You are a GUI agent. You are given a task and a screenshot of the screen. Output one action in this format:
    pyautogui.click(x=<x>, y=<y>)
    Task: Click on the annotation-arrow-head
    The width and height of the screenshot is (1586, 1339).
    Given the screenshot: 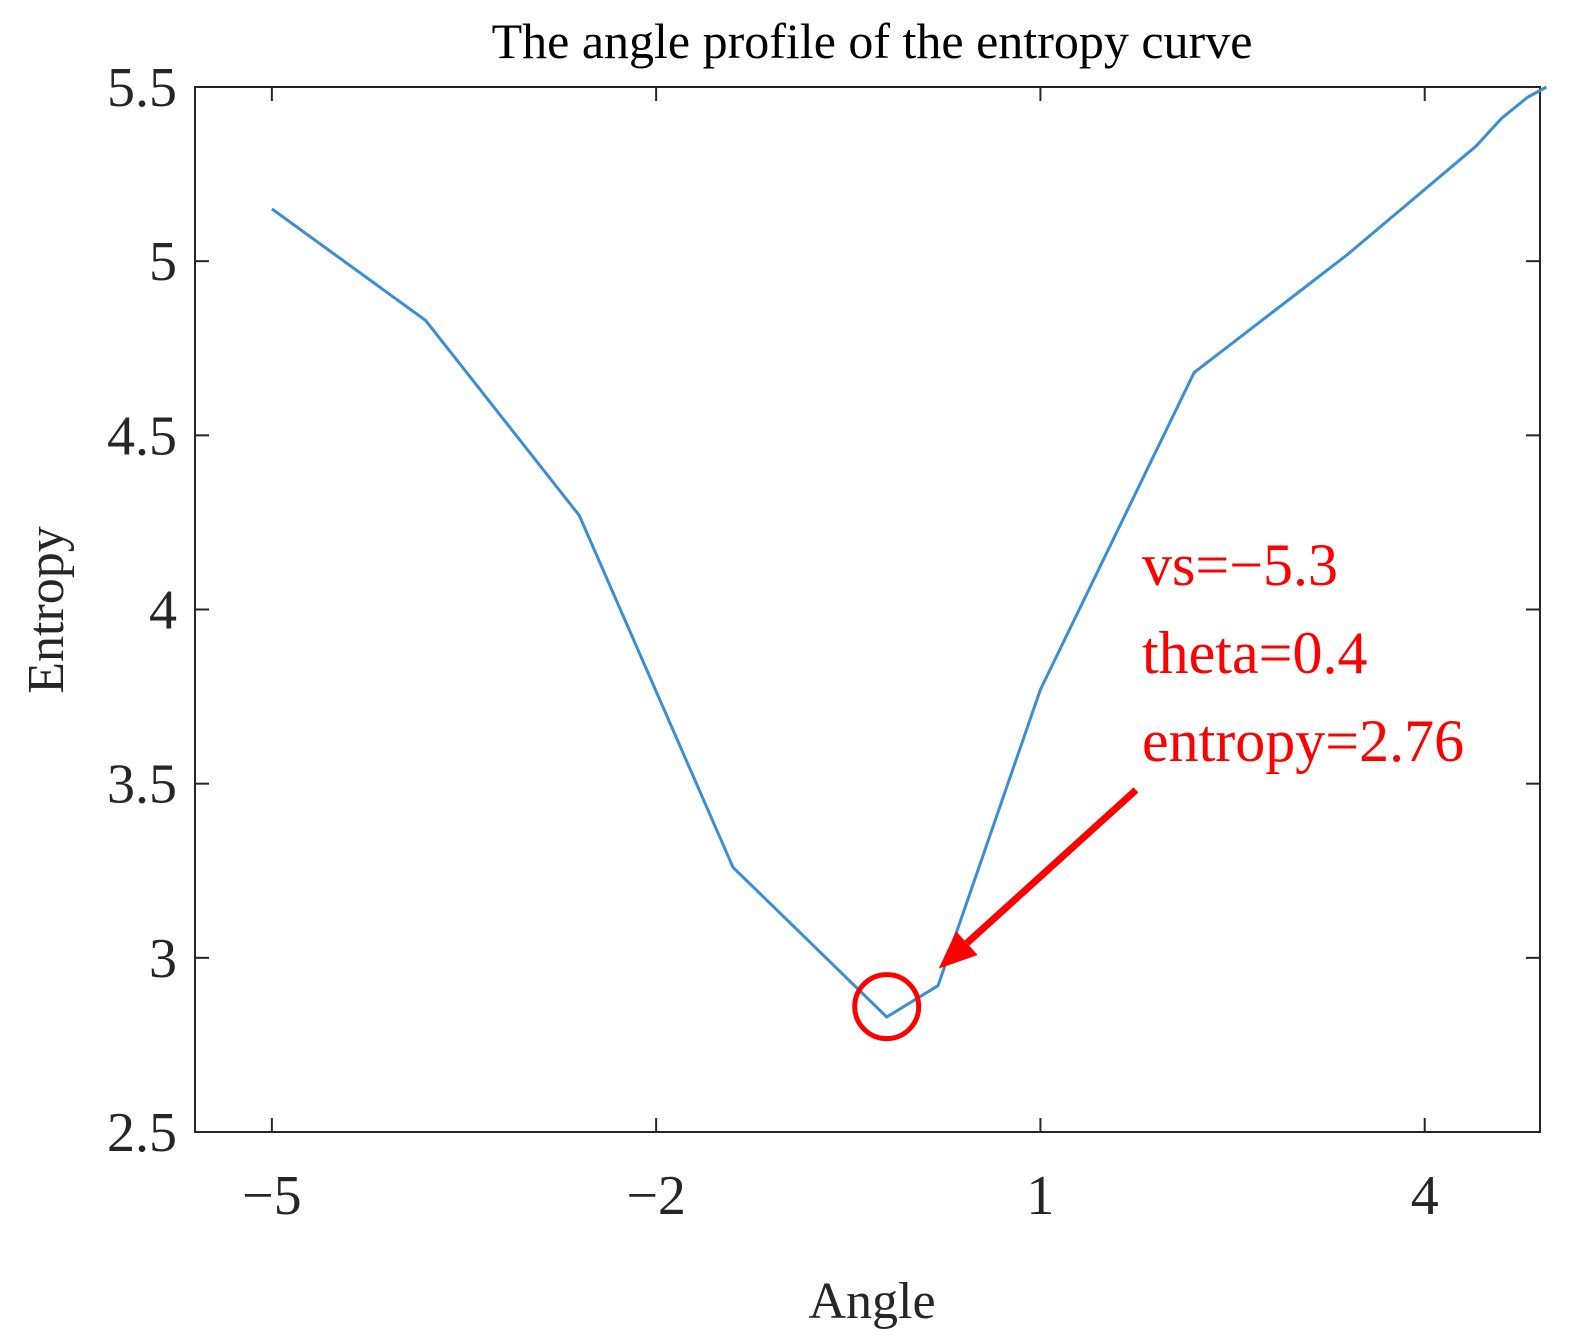 What is the action you would take?
    pyautogui.click(x=958, y=950)
    